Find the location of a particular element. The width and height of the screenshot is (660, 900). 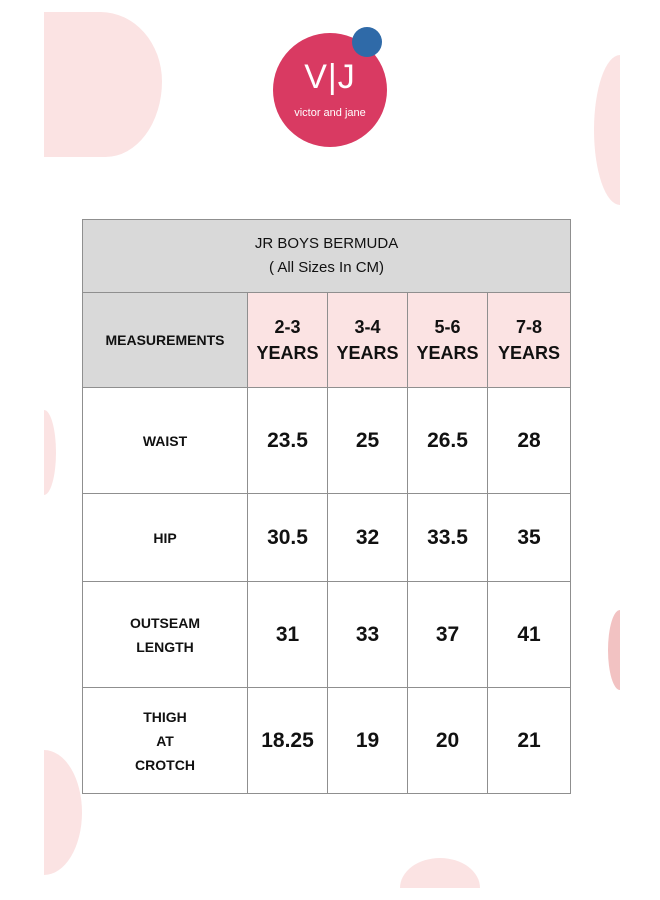

table-row: WAIST 23.5 25 26.5 28 is located at coordinates (327, 440).